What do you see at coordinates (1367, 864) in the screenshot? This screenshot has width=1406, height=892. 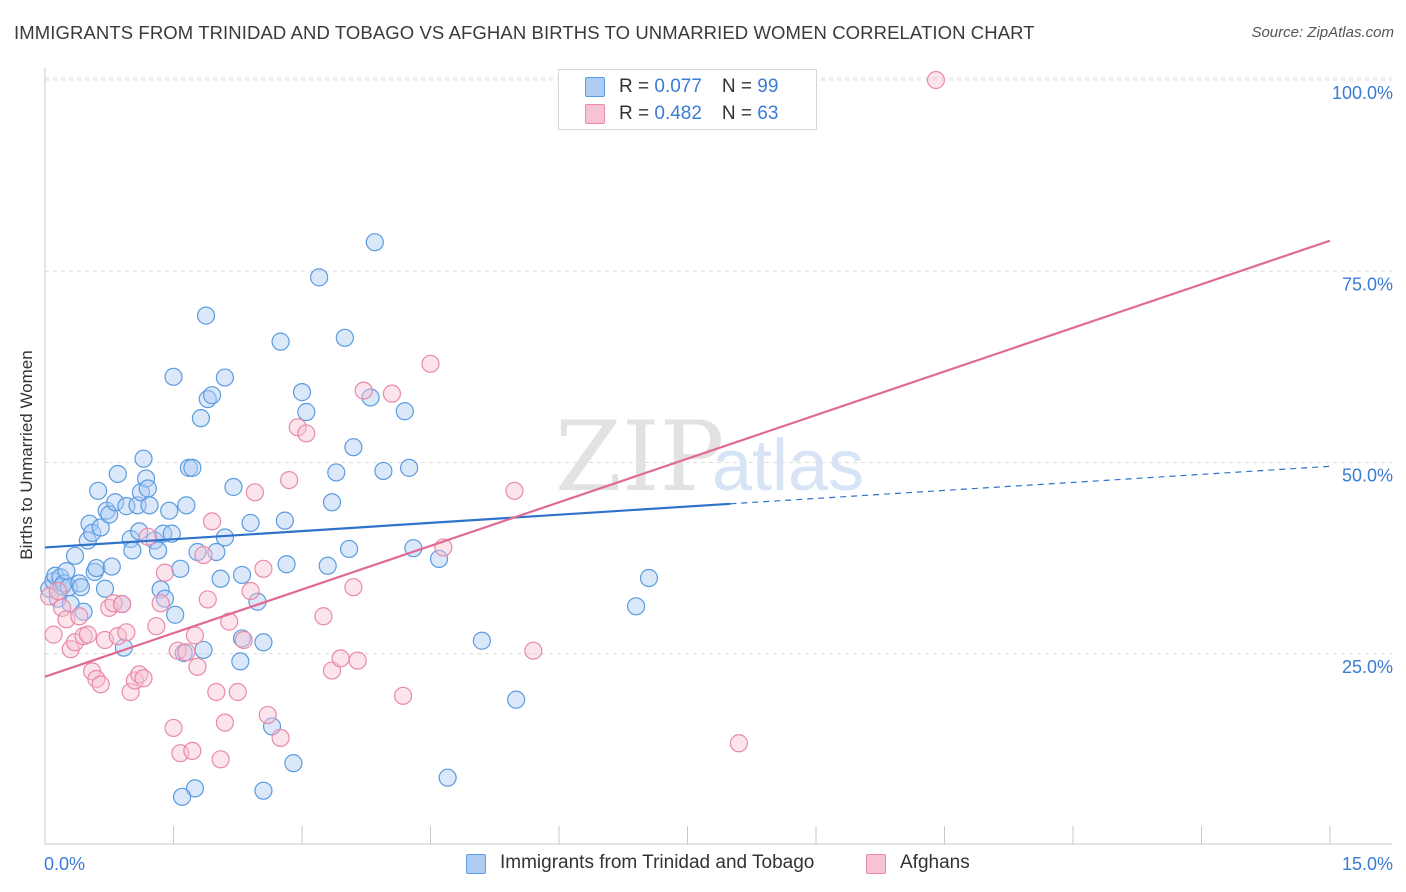 I see `x-tick-label: 15.0%` at bounding box center [1367, 864].